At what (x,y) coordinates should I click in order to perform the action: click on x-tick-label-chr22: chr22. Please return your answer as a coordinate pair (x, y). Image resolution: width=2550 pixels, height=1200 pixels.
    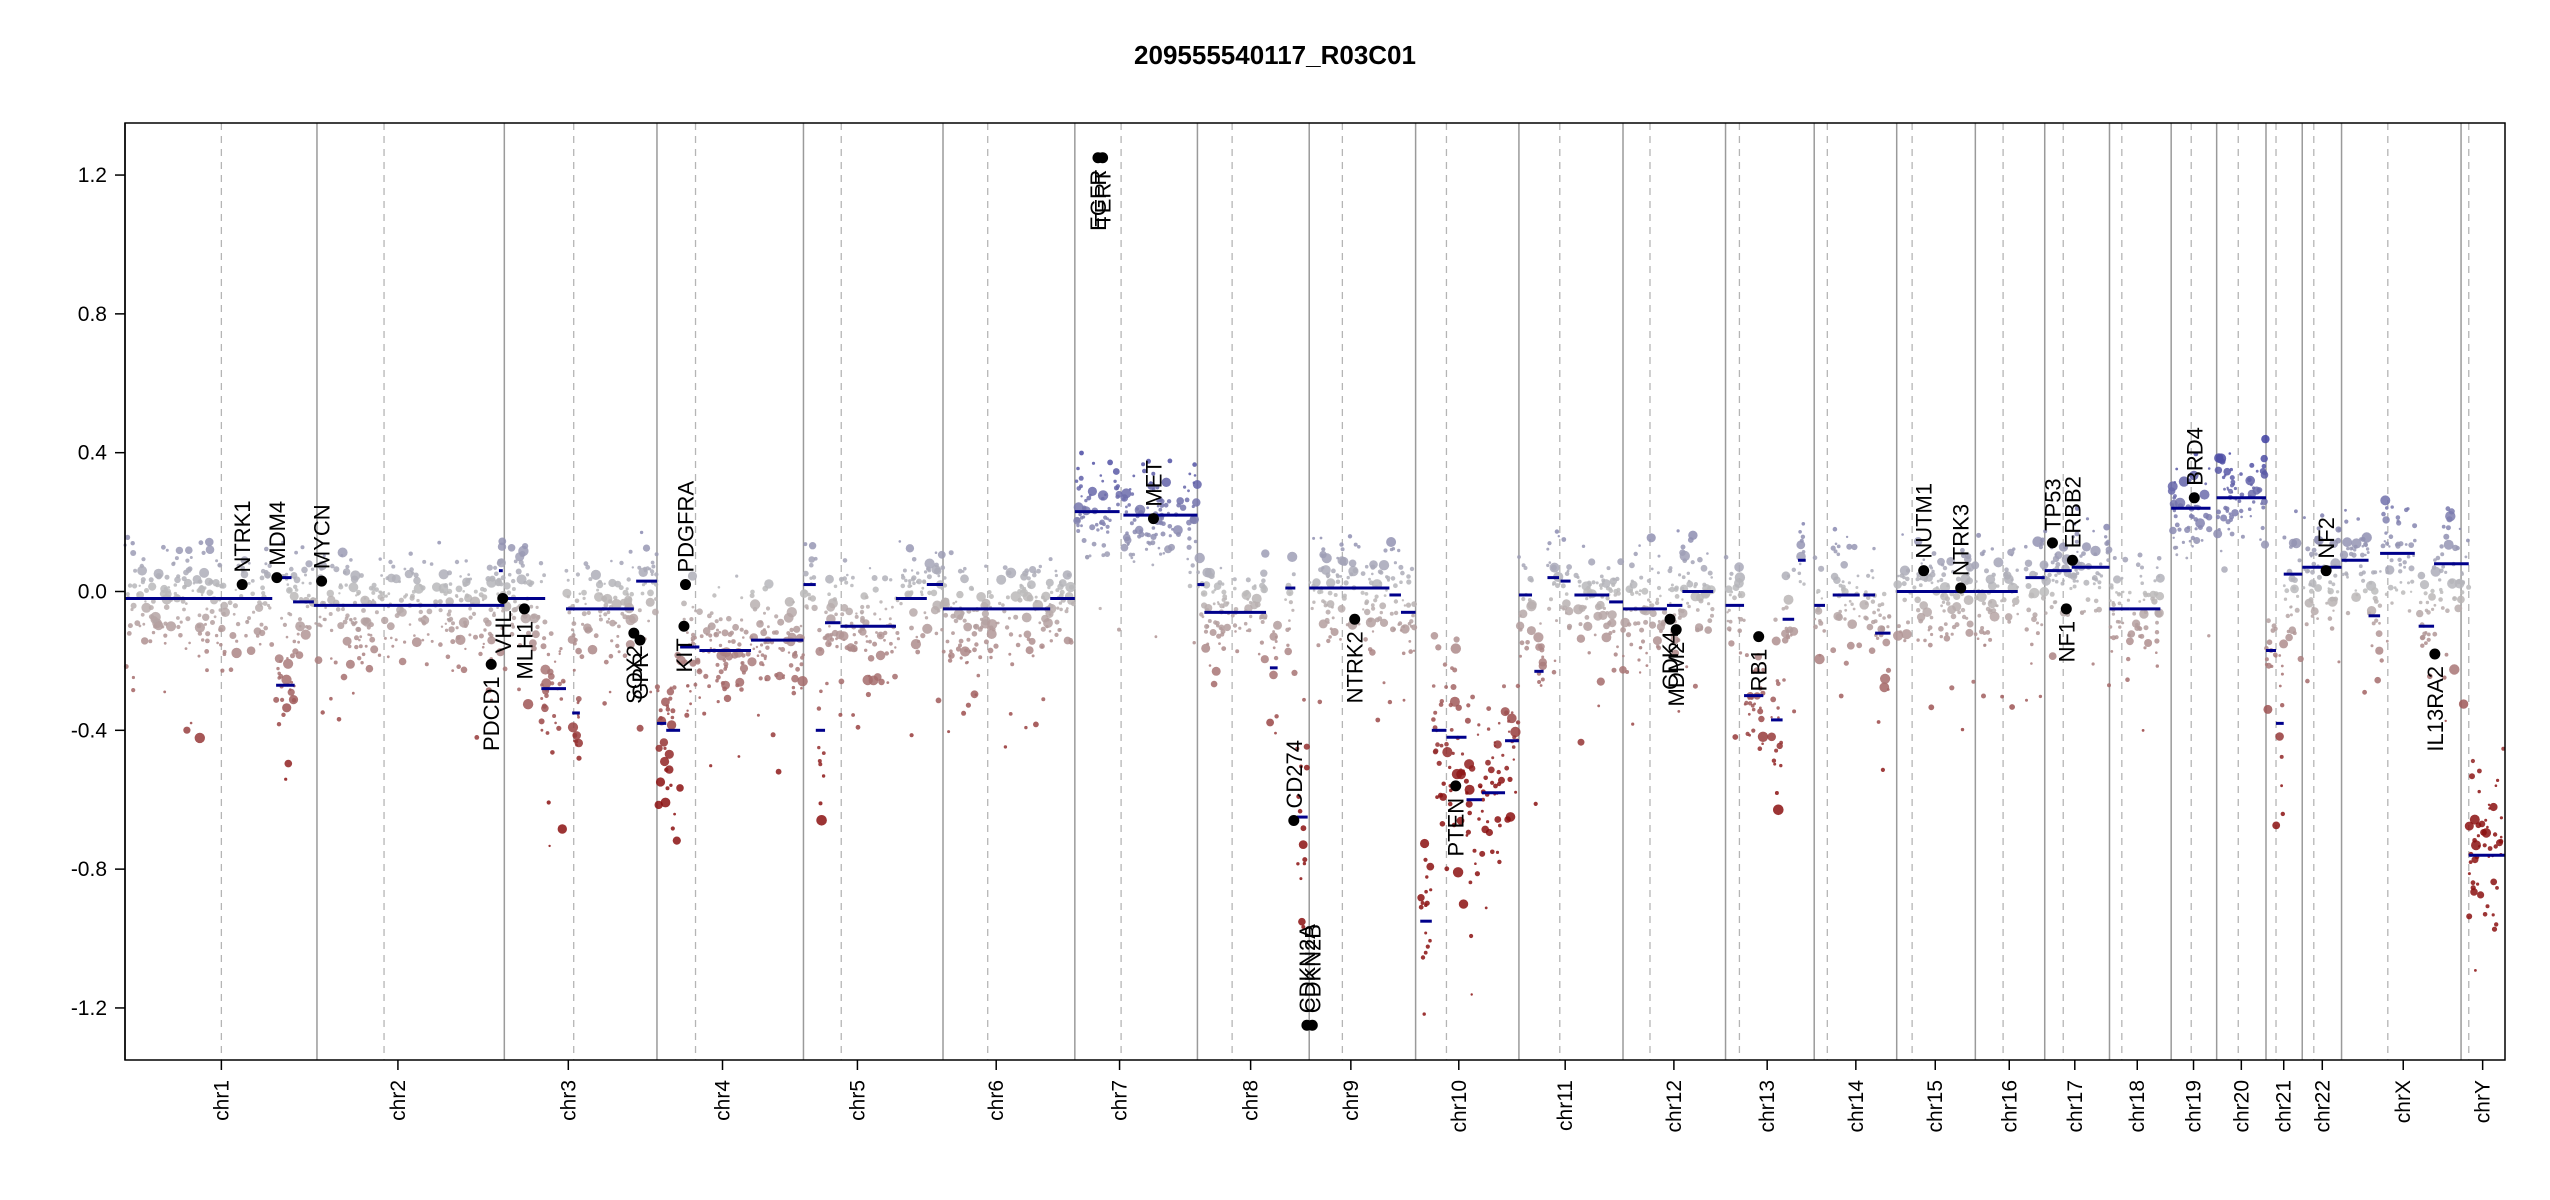
    Looking at the image, I should click on (2322, 1106).